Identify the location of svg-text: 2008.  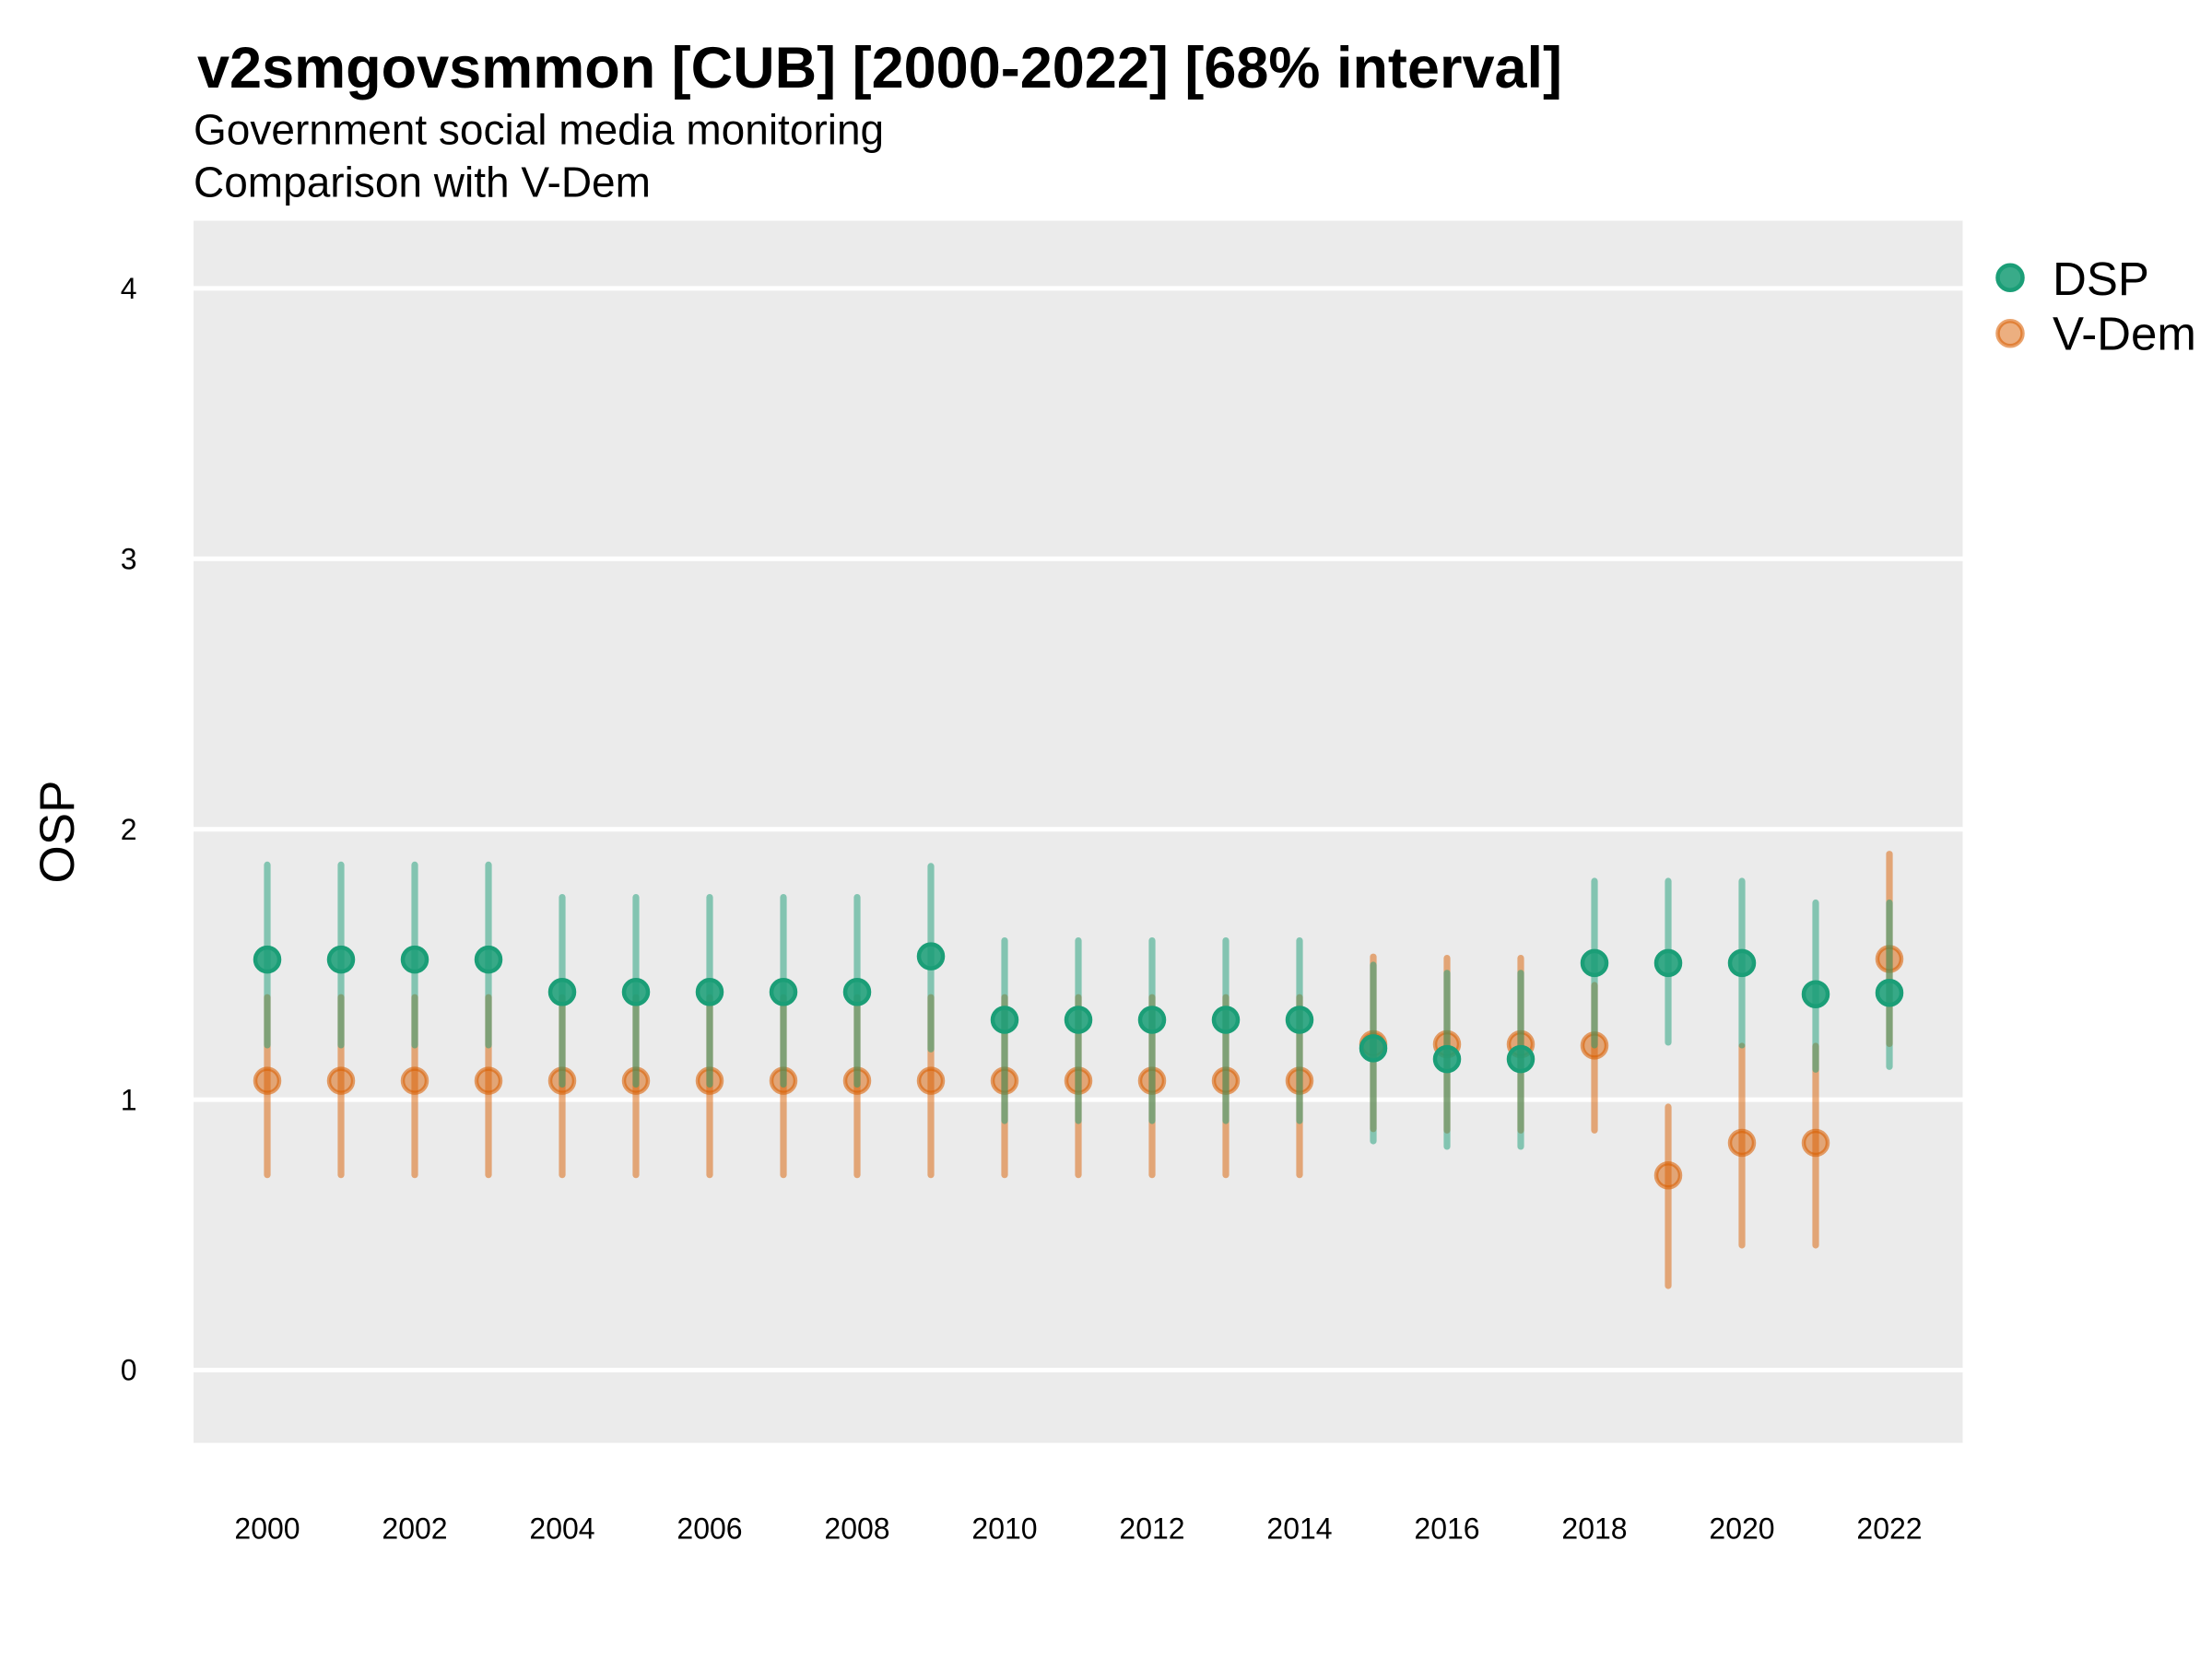
(856, 1528).